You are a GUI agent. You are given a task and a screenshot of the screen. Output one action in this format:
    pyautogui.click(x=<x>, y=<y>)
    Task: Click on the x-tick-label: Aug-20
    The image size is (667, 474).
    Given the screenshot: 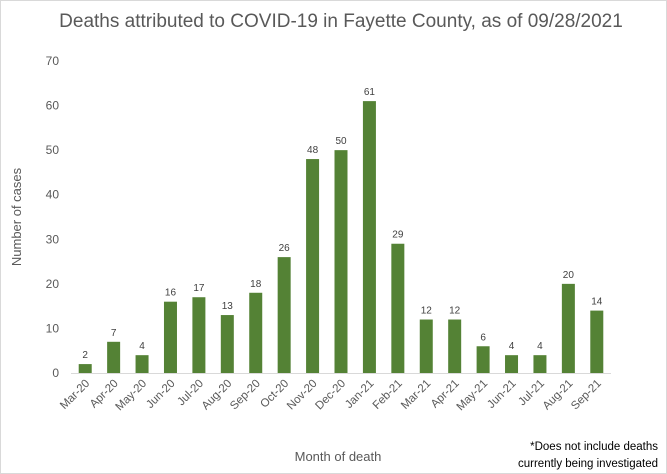 What is the action you would take?
    pyautogui.click(x=217, y=395)
    